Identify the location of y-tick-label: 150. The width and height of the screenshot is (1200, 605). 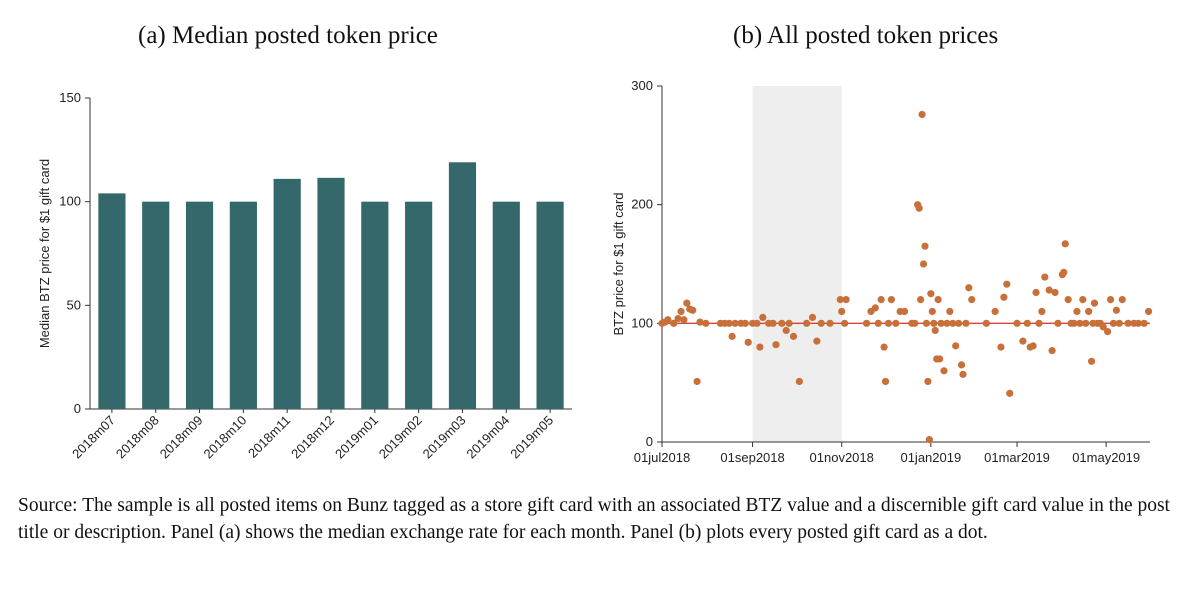
(70, 97).